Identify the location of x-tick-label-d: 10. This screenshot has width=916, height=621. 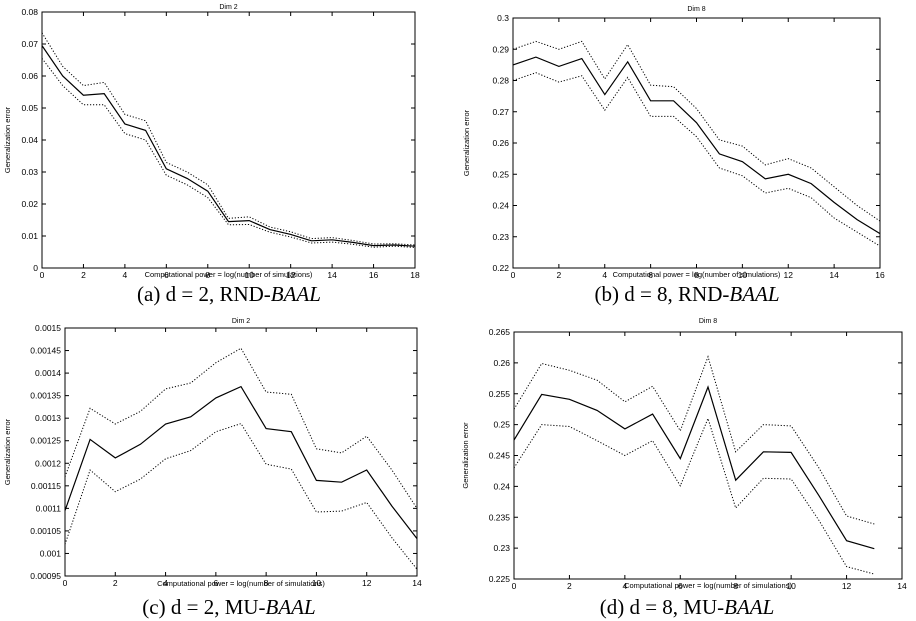
(791, 586).